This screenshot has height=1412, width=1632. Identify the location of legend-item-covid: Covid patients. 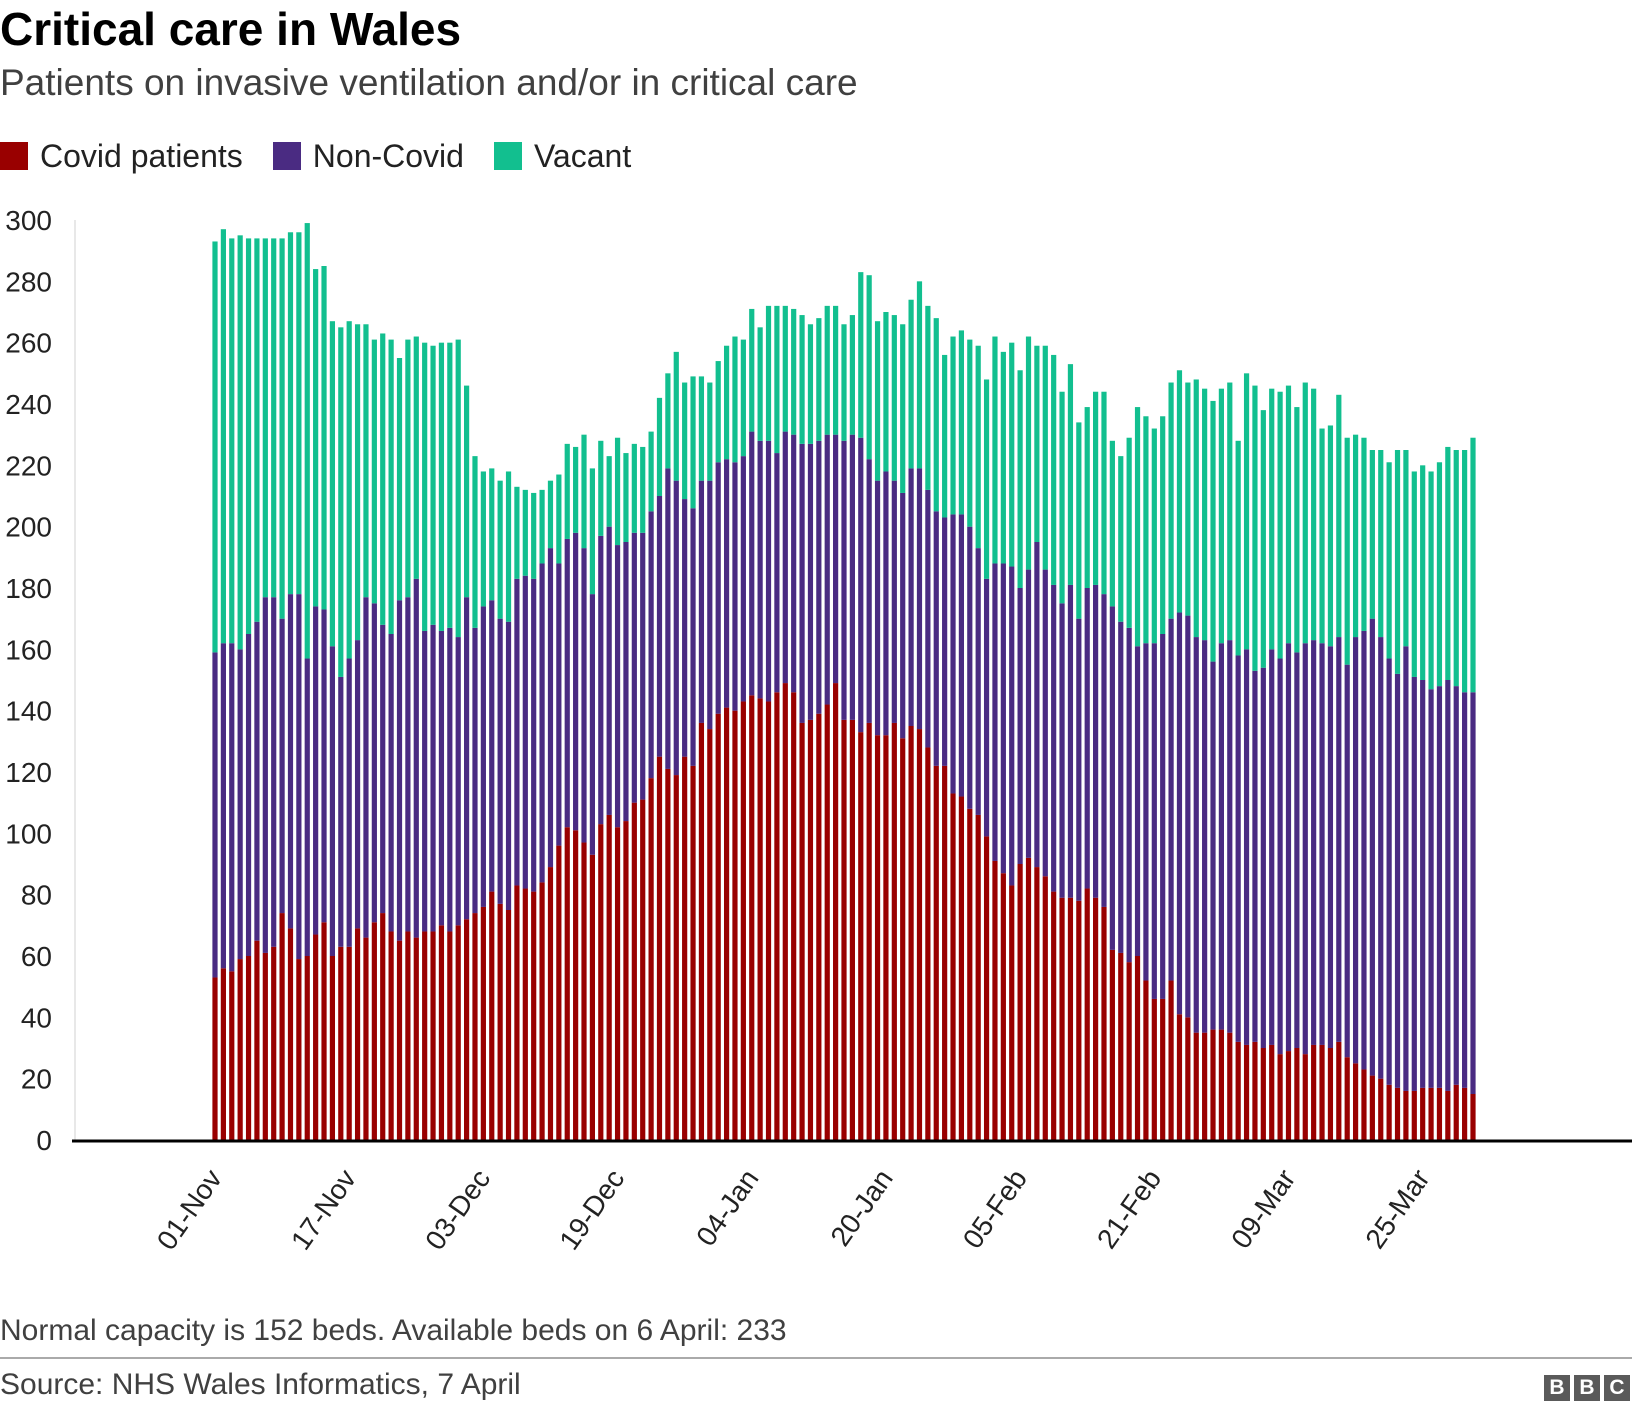
(121, 156).